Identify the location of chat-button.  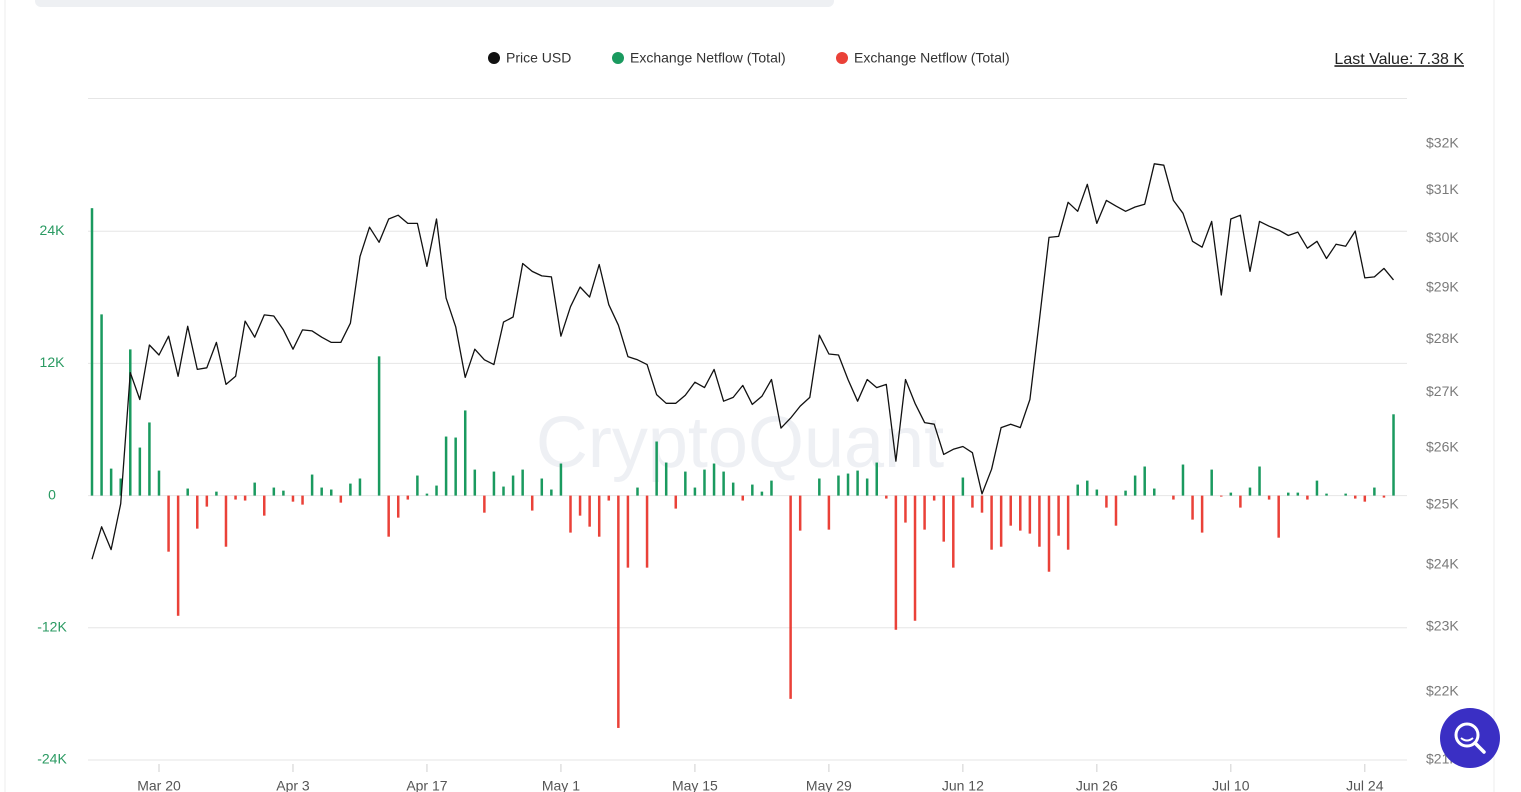
(1470, 738).